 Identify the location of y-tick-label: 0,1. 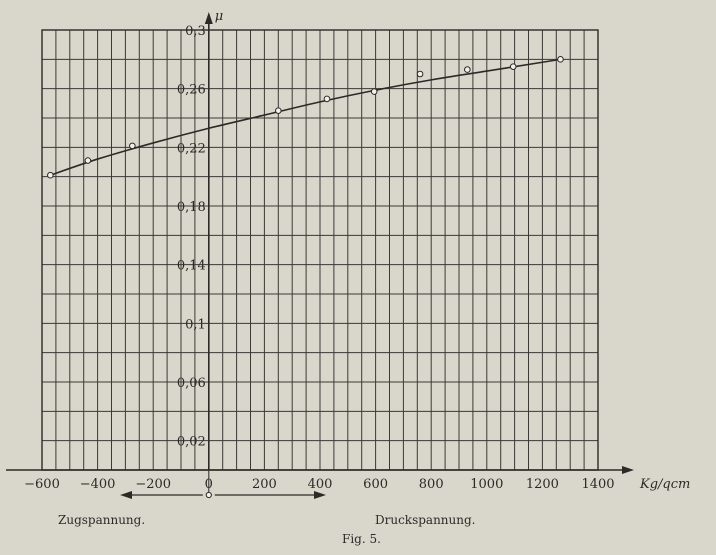
(195, 324).